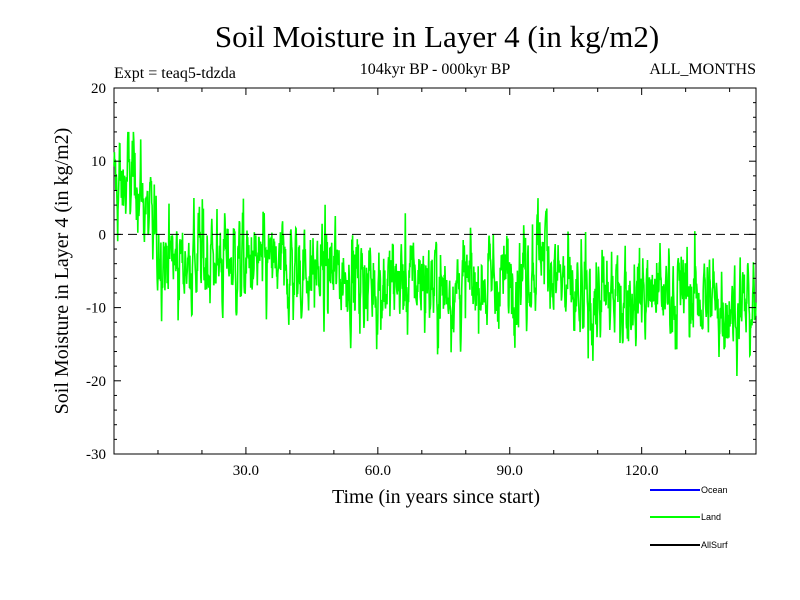  What do you see at coordinates (103, 235) in the screenshot?
I see `y-tick-label: 0` at bounding box center [103, 235].